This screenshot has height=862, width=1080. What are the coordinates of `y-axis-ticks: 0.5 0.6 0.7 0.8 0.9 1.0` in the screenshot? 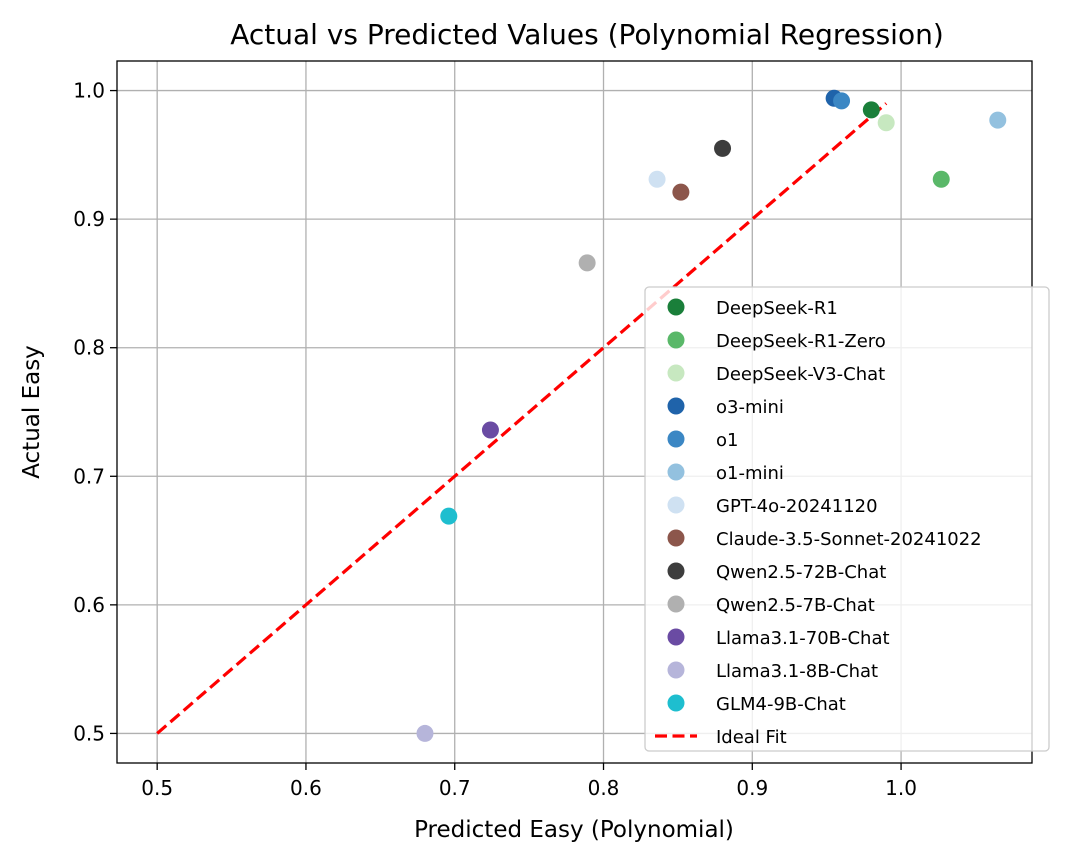 It's located at (95, 412).